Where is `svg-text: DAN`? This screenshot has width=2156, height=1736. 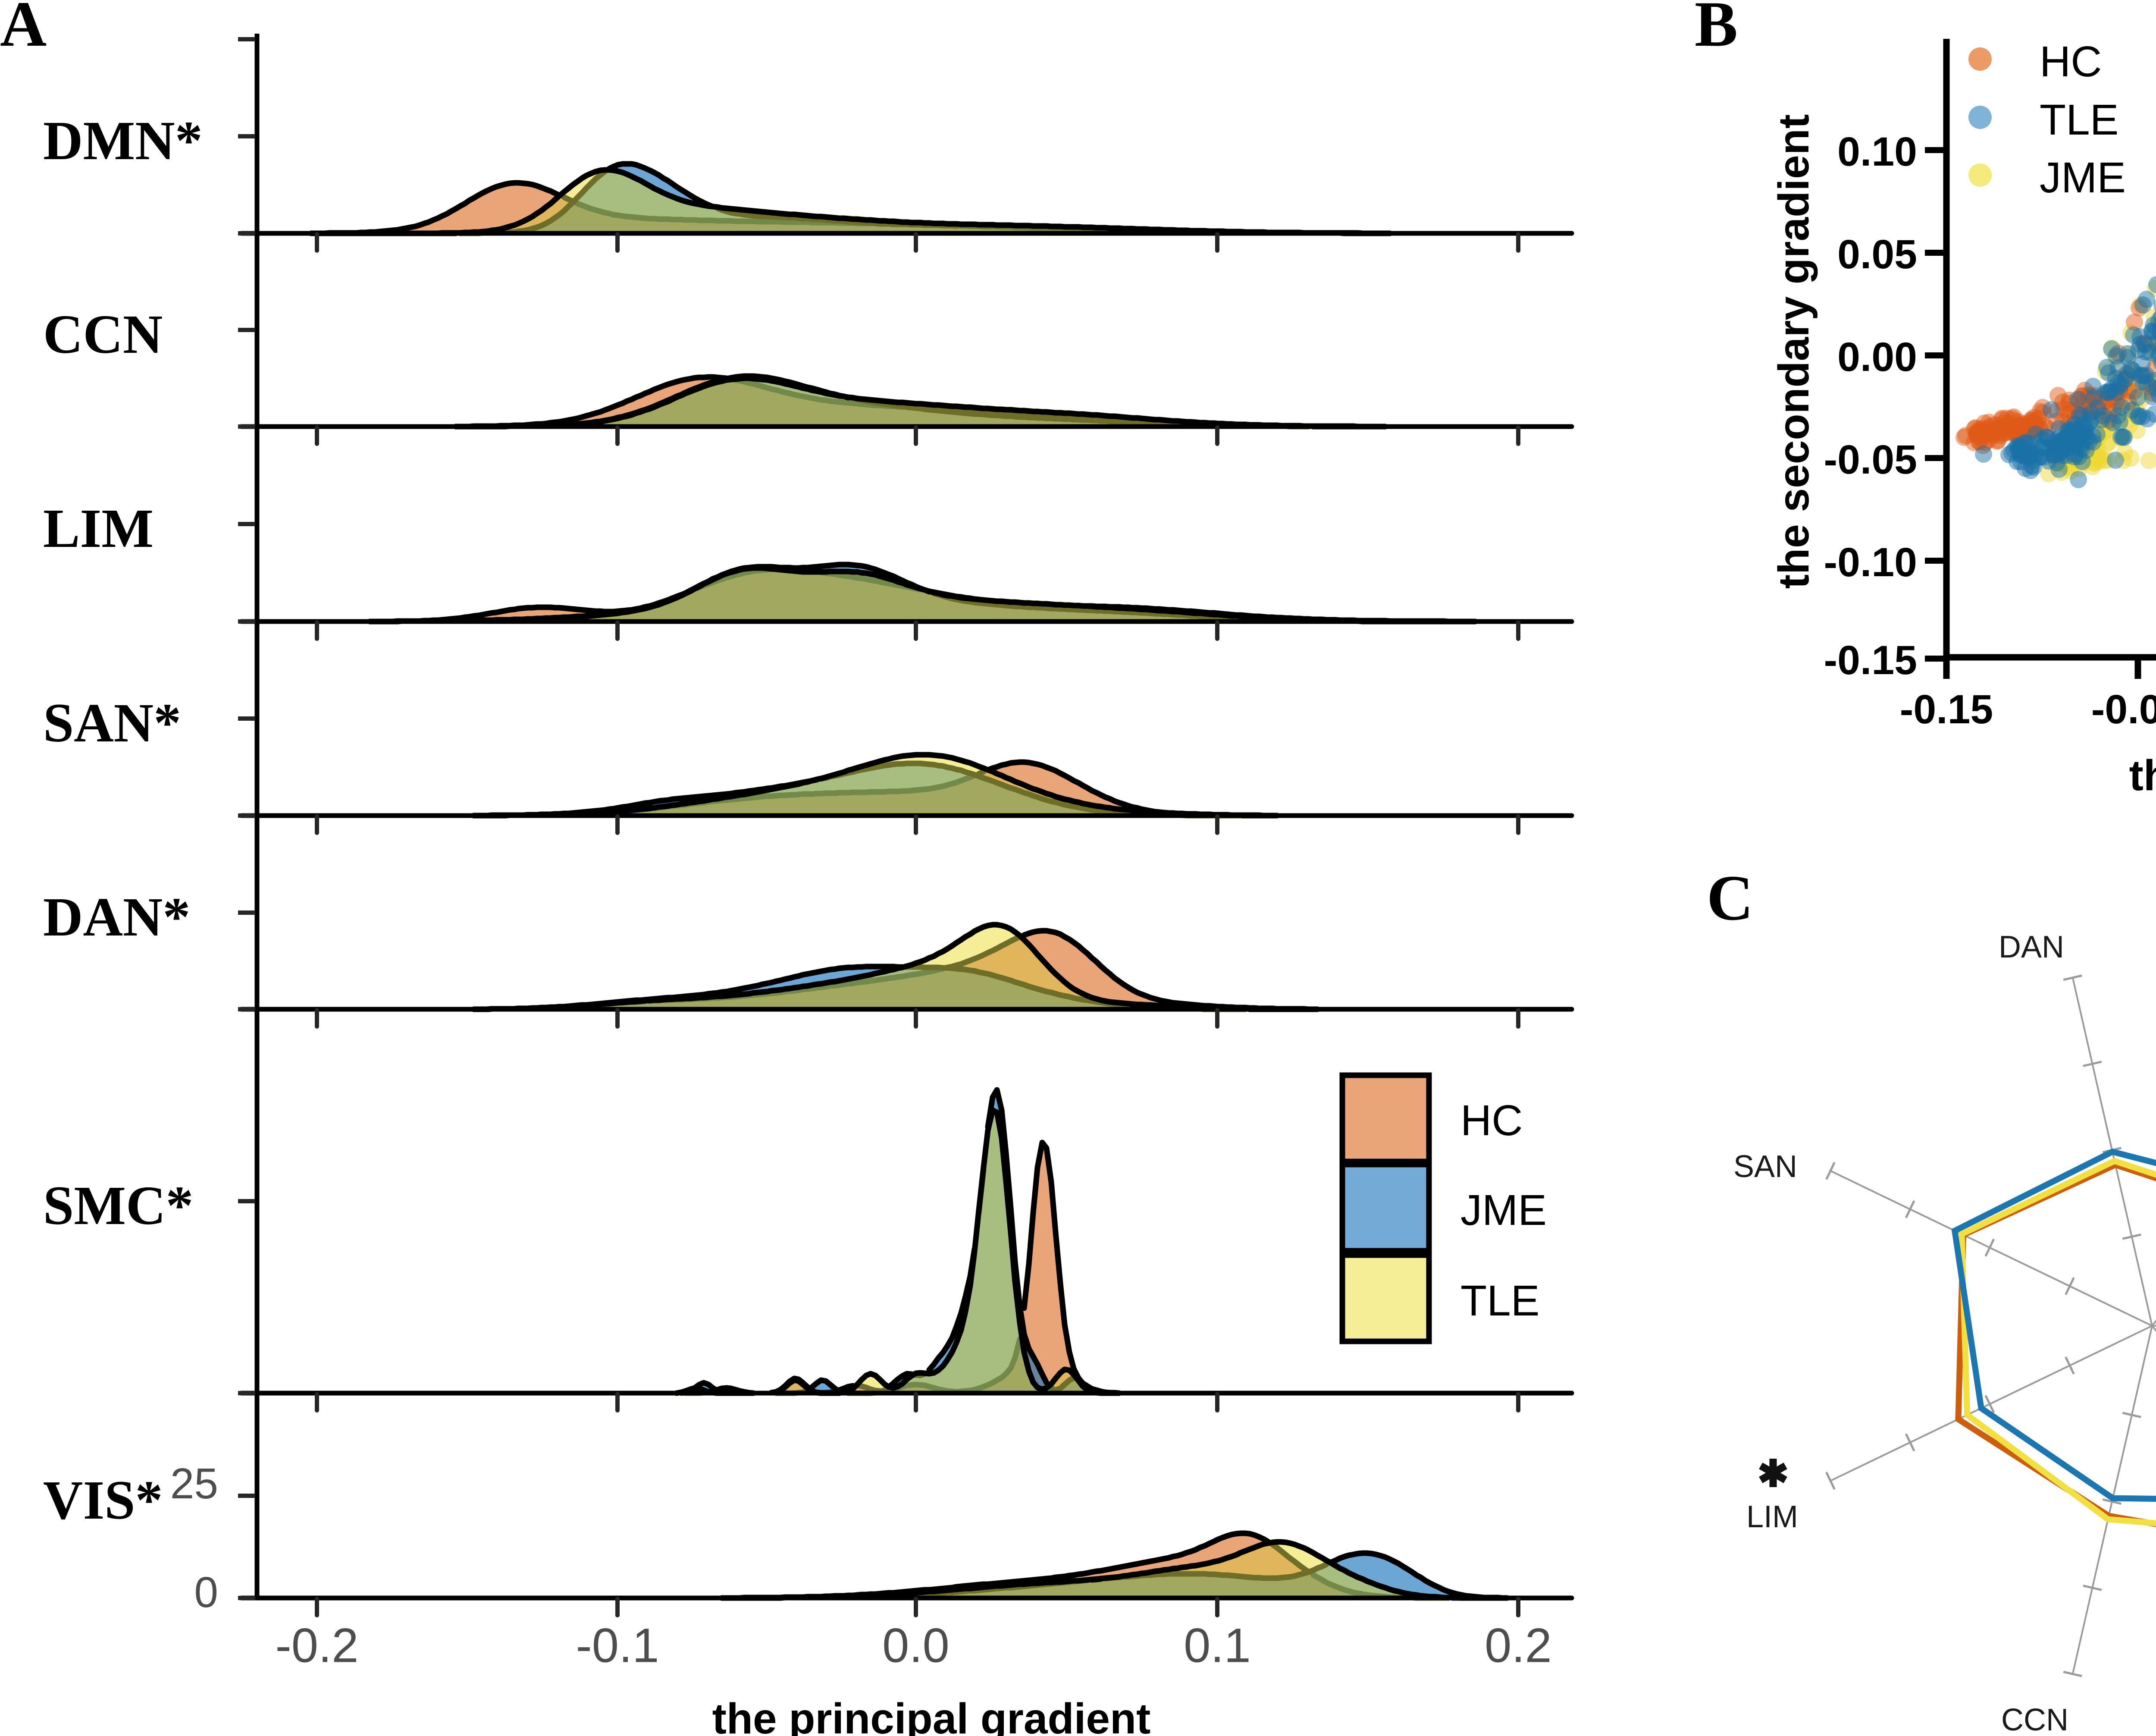
svg-text: DAN is located at coordinates (2031, 947).